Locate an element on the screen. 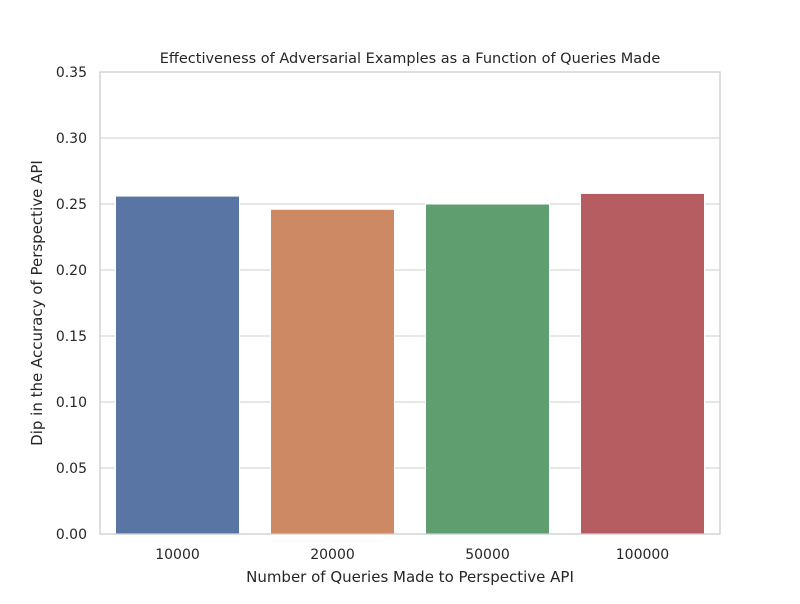 The height and width of the screenshot is (604, 800). y-tick-label: 0.30 is located at coordinates (71, 139).